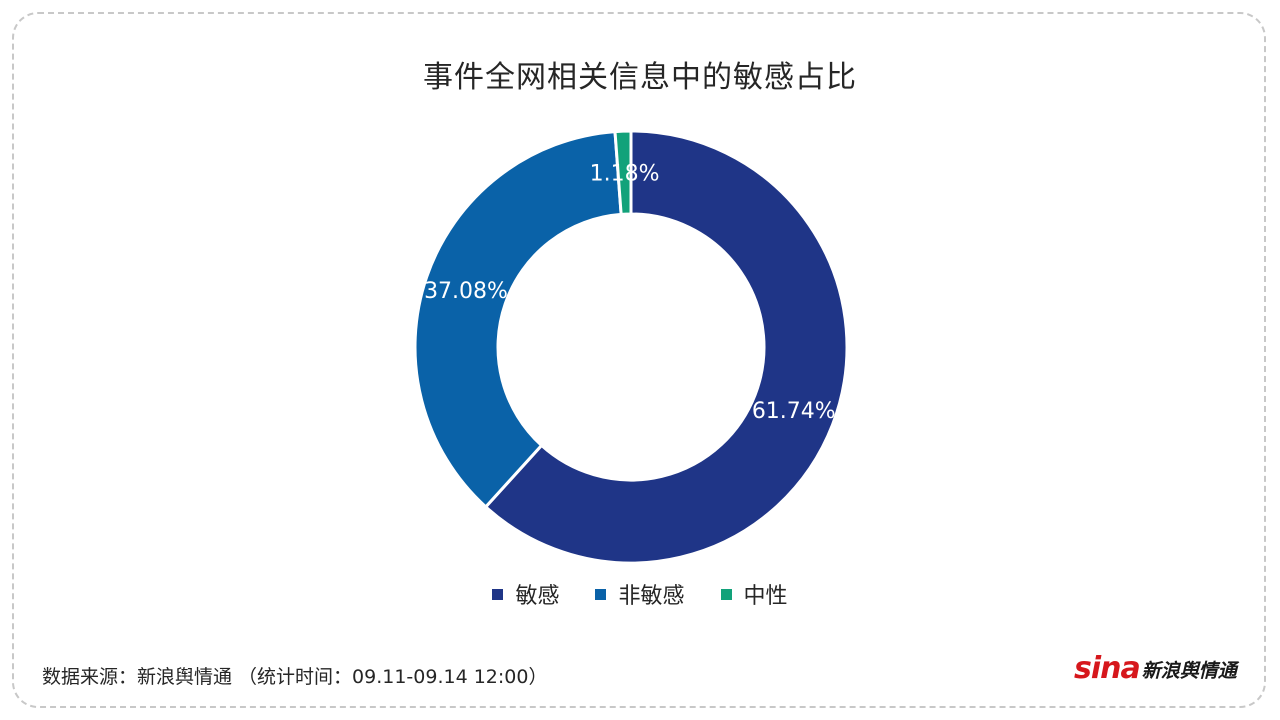 This screenshot has width=1280, height=720. What do you see at coordinates (295, 677) in the screenshot?
I see `data-source-note: 数据来源：新浪舆情通 （统计时间：09.11-09.14 12:00）` at bounding box center [295, 677].